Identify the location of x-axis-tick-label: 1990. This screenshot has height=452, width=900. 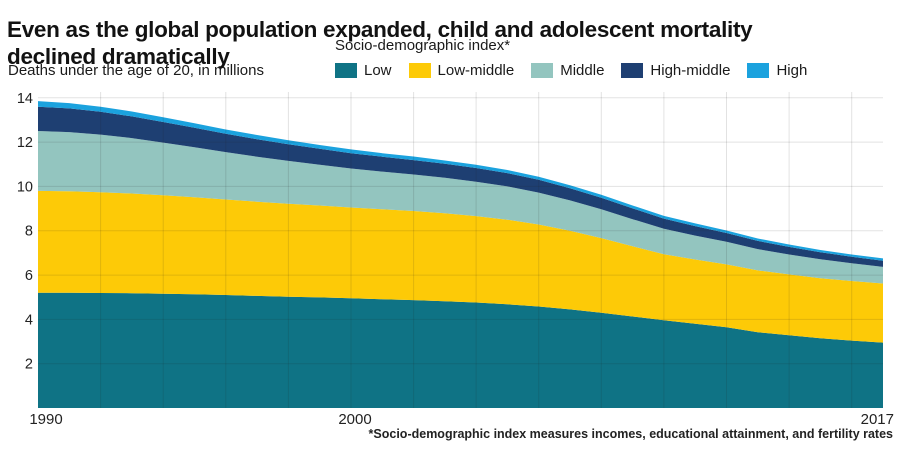
(45, 419).